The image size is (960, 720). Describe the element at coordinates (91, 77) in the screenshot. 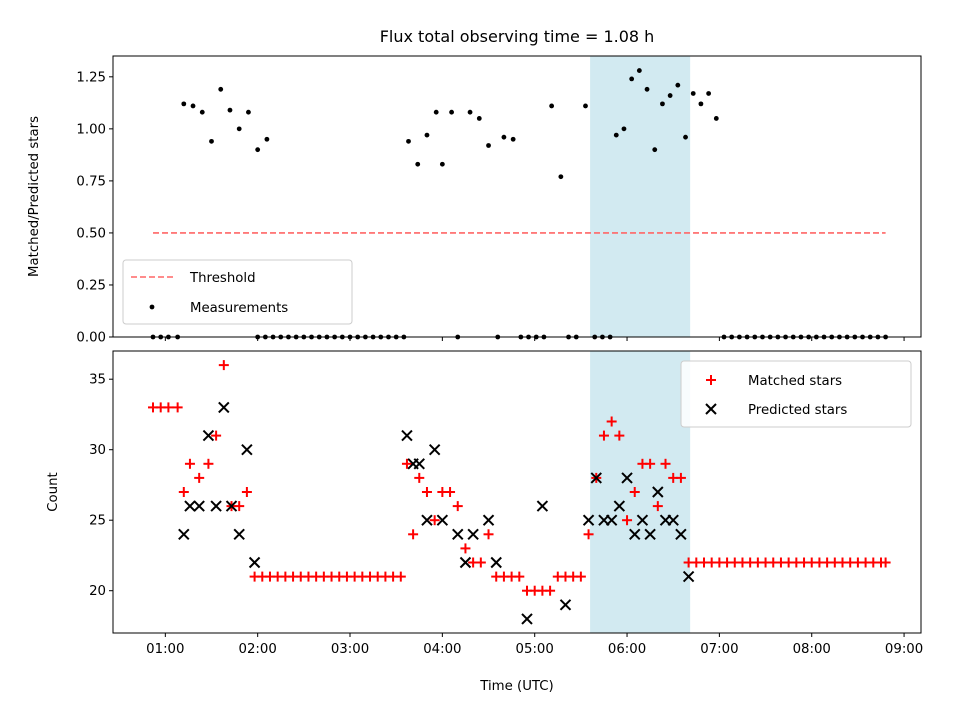

I see `y-tick-label: 1.25` at that location.